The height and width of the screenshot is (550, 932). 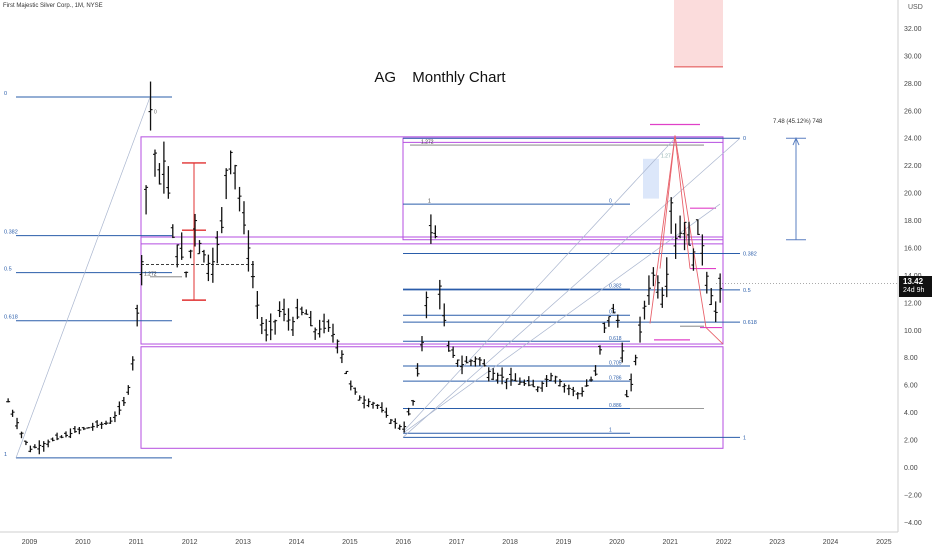 I want to click on chart-title: AG Monthly Chart, so click(x=440, y=77).